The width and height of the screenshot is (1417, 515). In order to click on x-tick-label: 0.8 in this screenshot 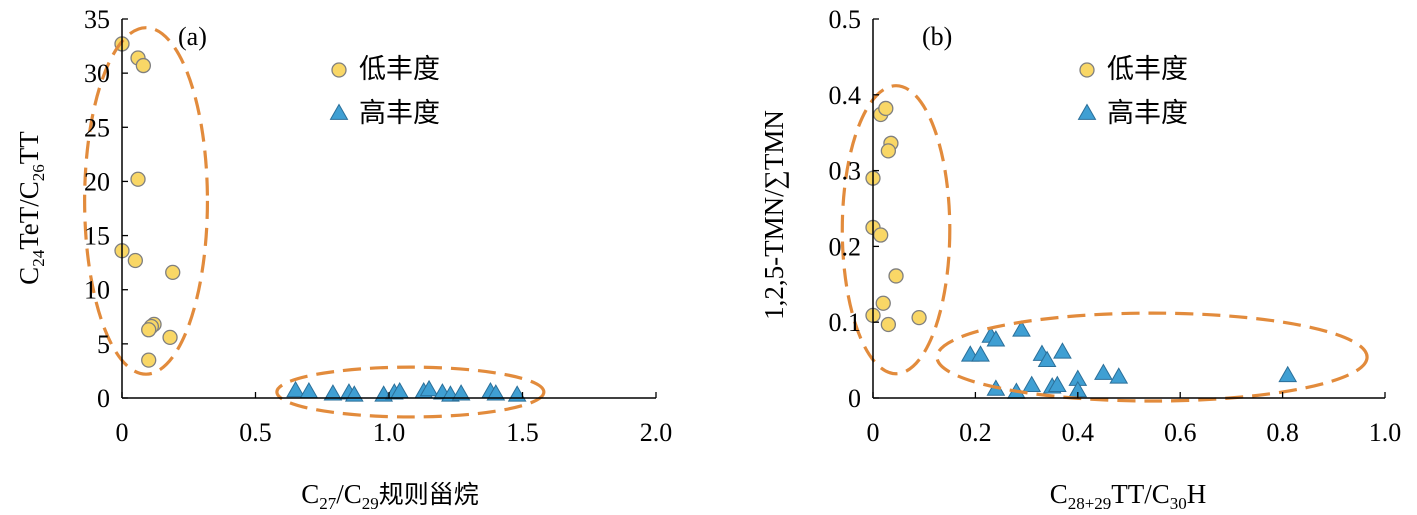, I will do `click(1282, 432)`.